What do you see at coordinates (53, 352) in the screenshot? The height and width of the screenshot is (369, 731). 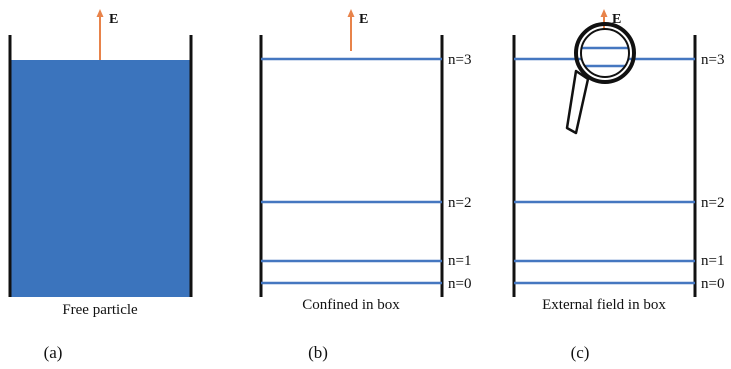 I see `panel-label: (a)` at bounding box center [53, 352].